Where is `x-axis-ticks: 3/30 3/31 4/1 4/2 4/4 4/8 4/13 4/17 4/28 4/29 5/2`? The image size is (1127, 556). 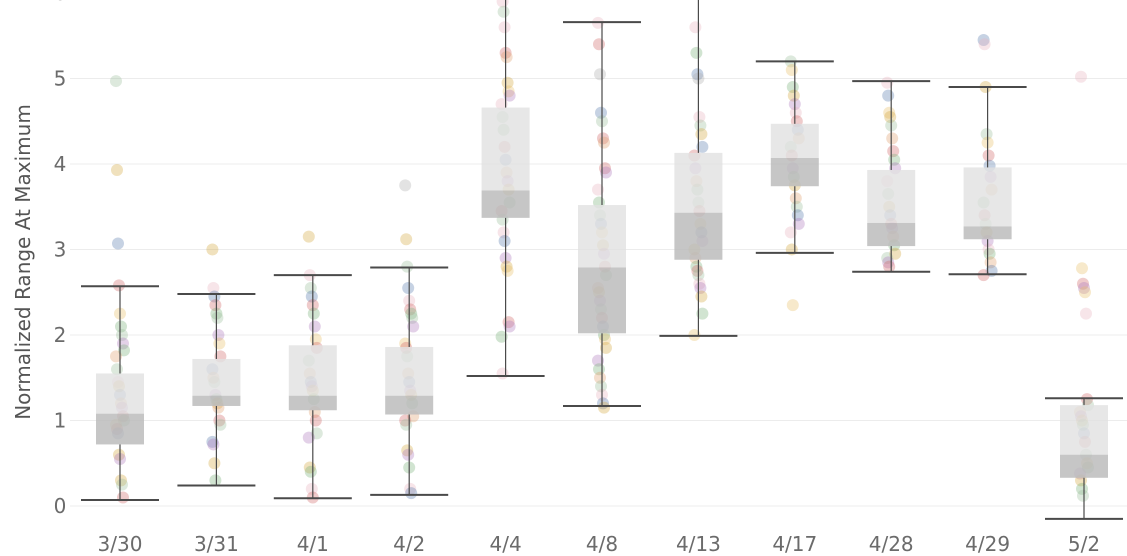
x-axis-ticks: 3/30 3/31 4/1 4/2 4/4 4/8 4/13 4/17 4/28 4/29 5/2 is located at coordinates (599, 544).